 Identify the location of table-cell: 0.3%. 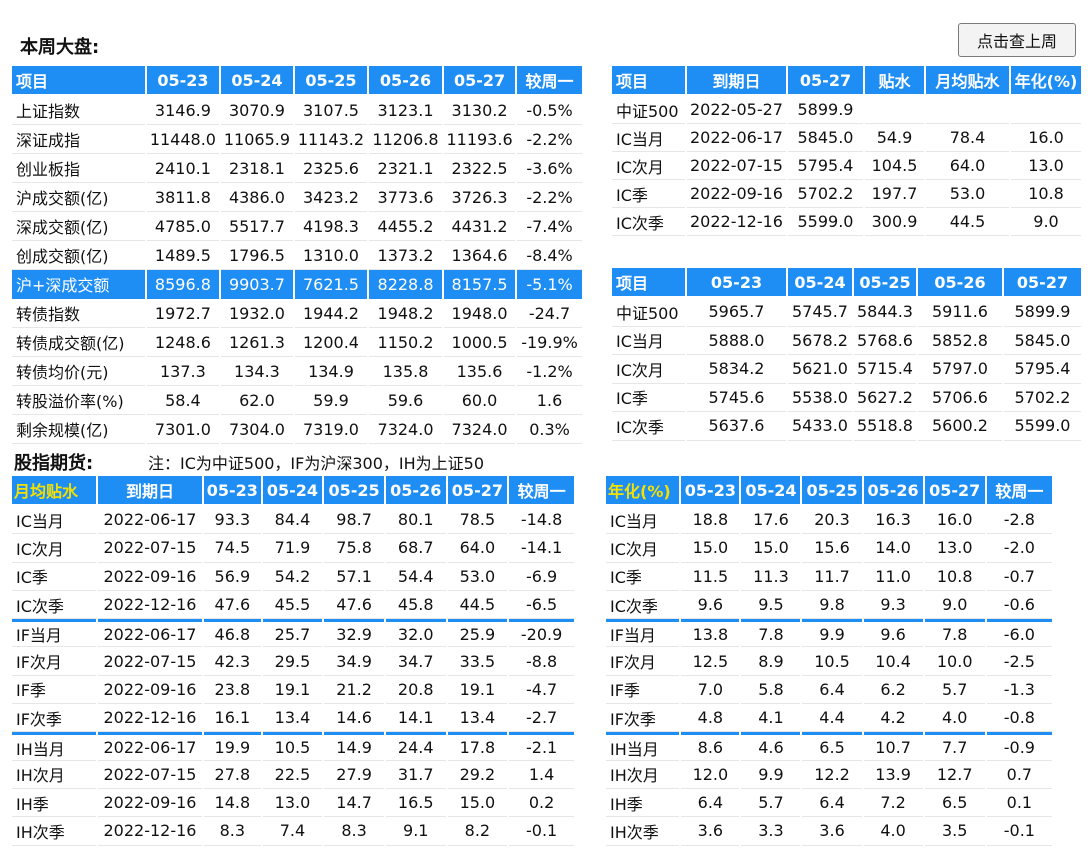
(549, 429).